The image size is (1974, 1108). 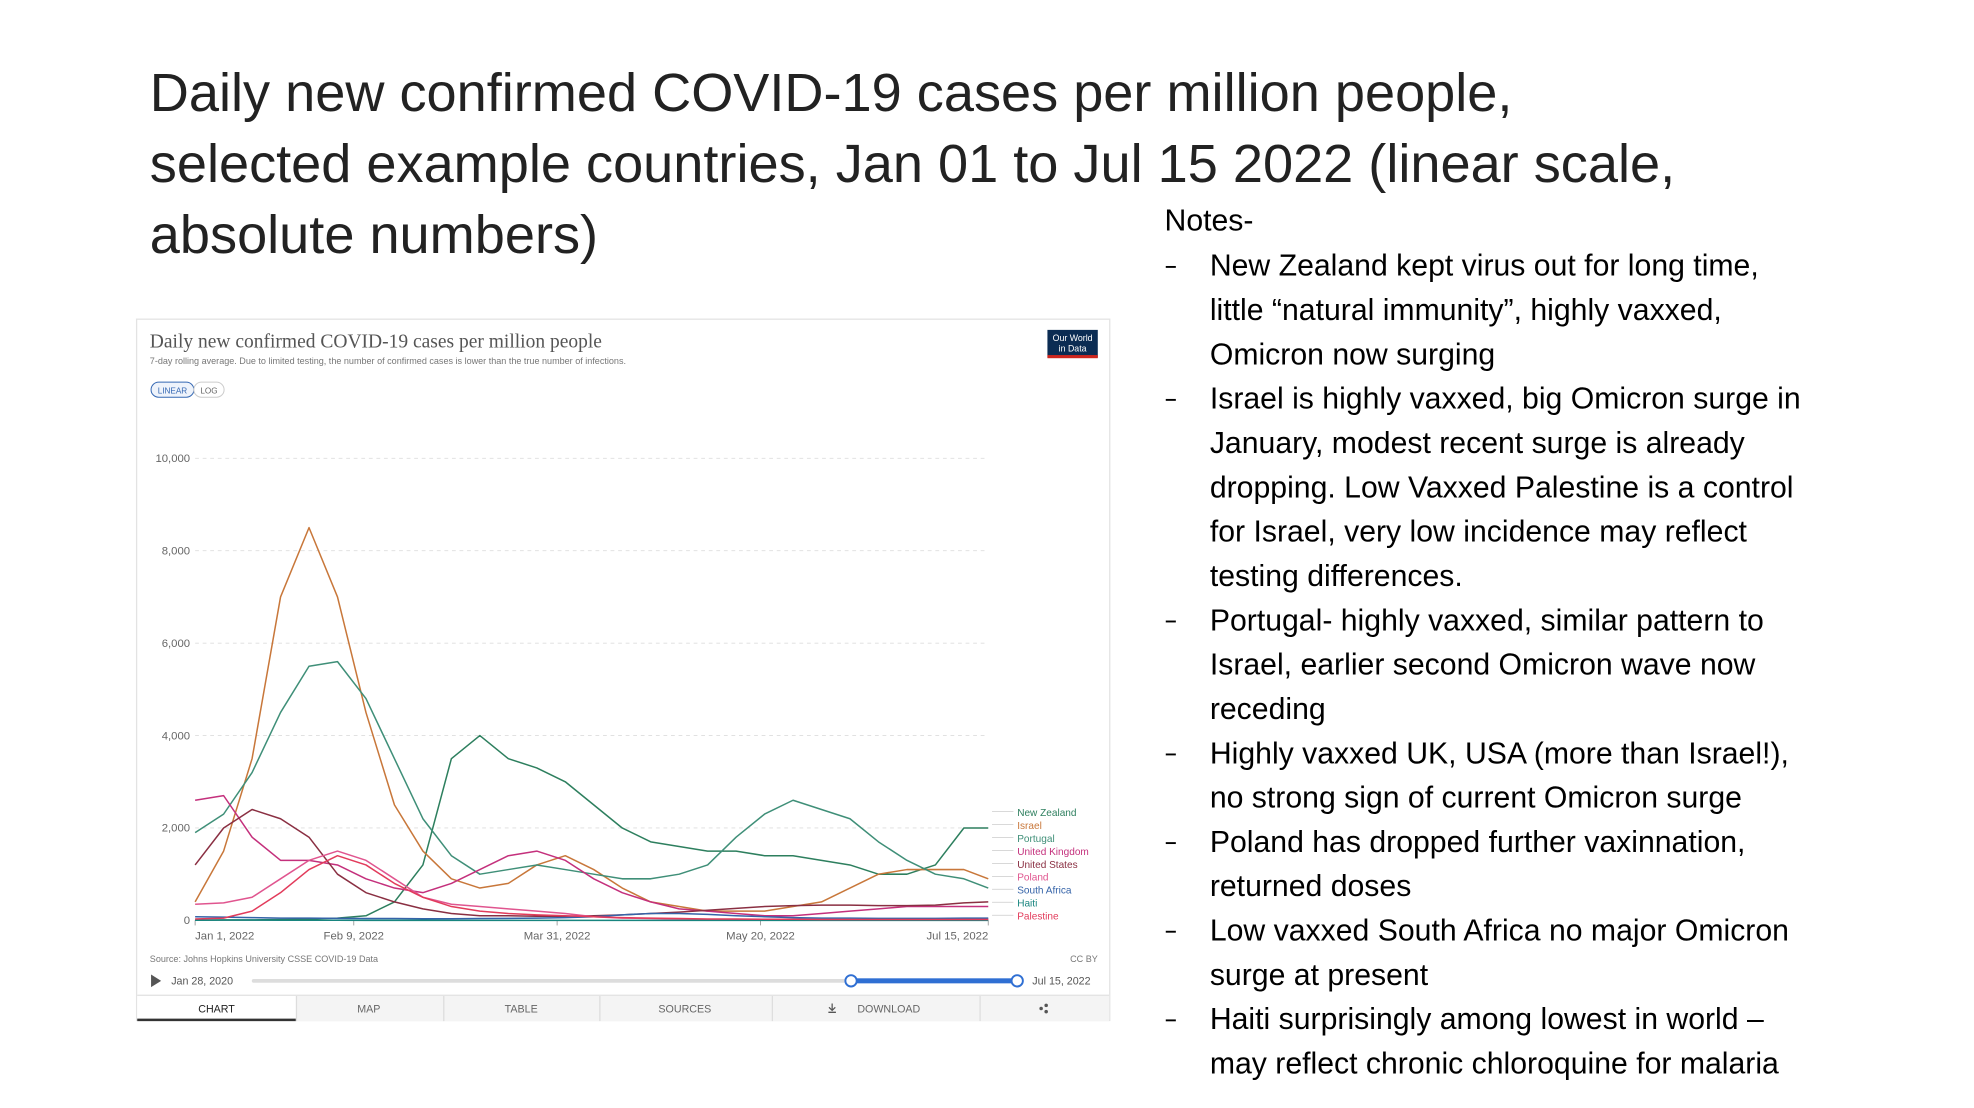 I want to click on timeline-track, so click(x=634, y=980).